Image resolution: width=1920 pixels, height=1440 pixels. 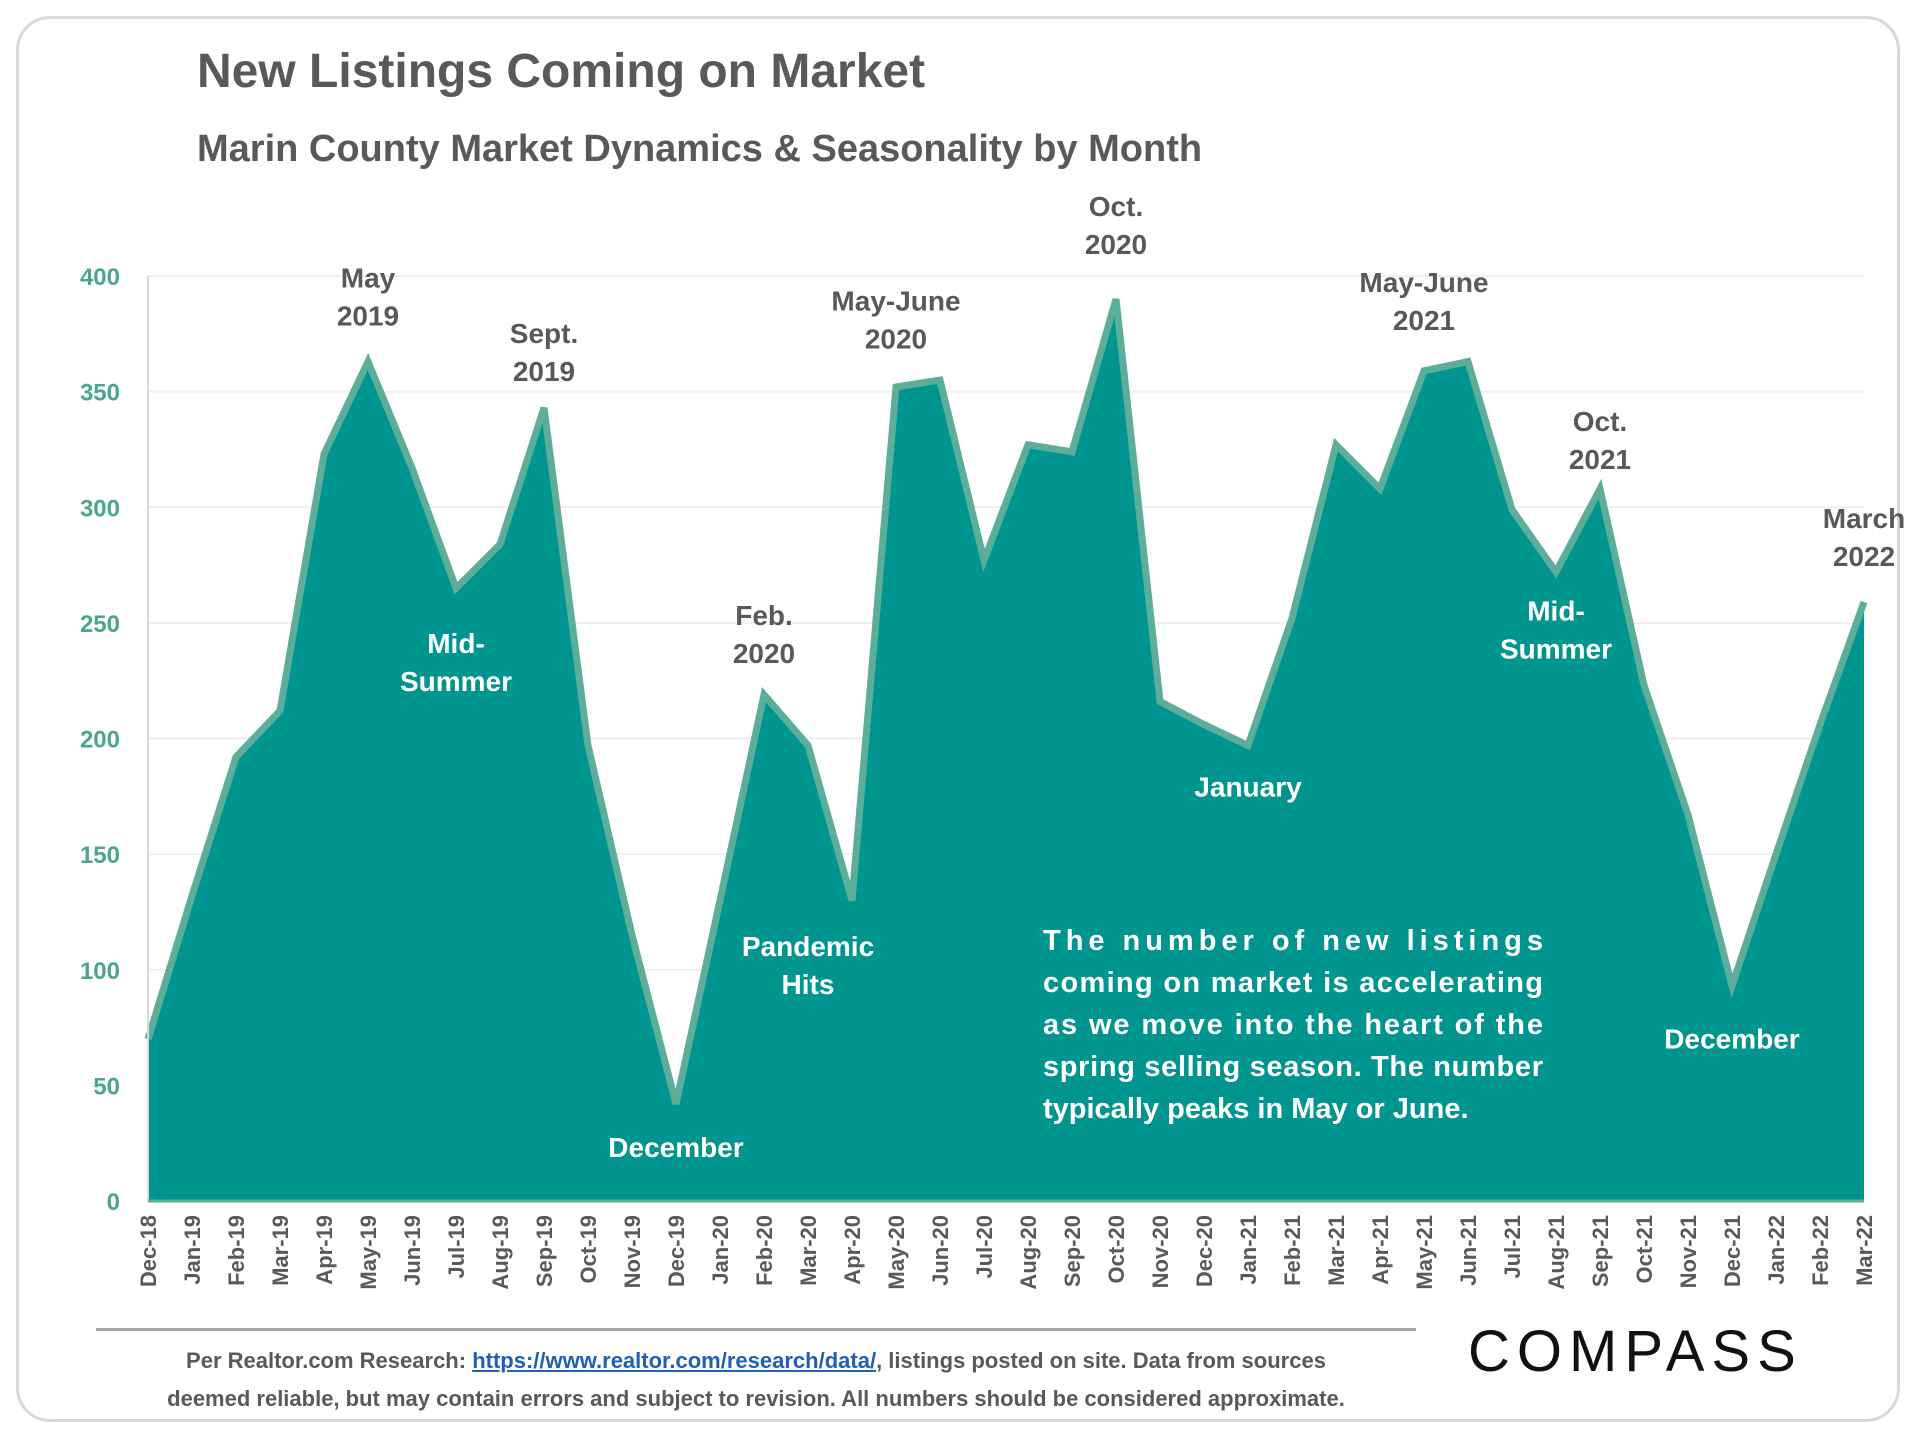 I want to click on annotation-line: May-June, so click(x=895, y=301).